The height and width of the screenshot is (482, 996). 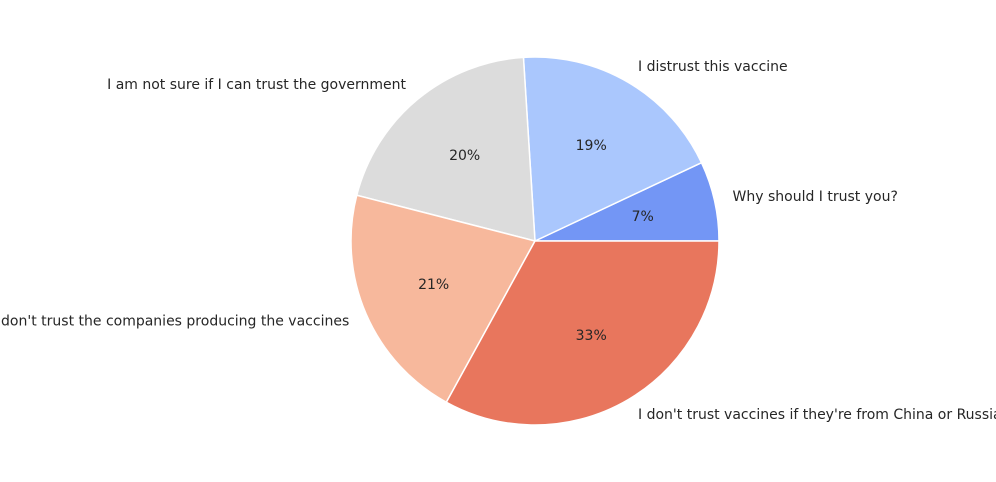 I want to click on slice-label-0: Why should I trust you?, so click(x=815, y=197).